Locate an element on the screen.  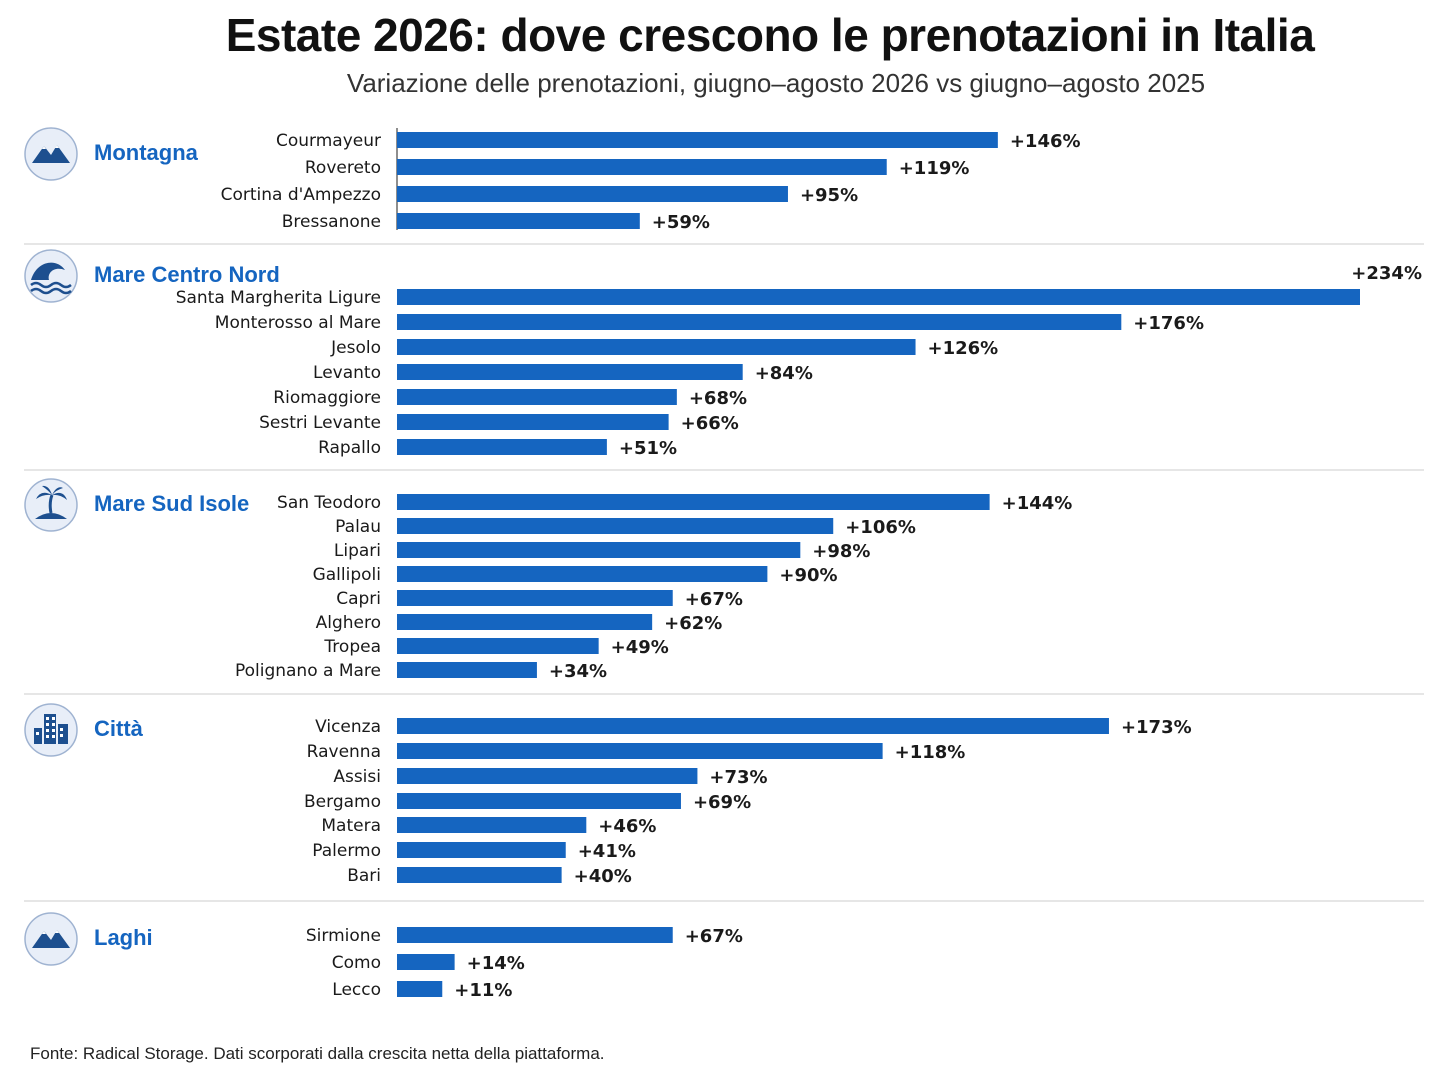
value-label: +49% is located at coordinates (640, 647).